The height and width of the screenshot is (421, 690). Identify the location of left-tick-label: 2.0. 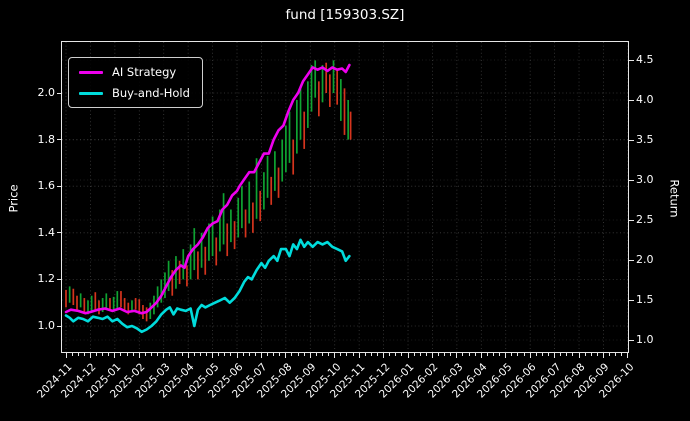
(46, 92).